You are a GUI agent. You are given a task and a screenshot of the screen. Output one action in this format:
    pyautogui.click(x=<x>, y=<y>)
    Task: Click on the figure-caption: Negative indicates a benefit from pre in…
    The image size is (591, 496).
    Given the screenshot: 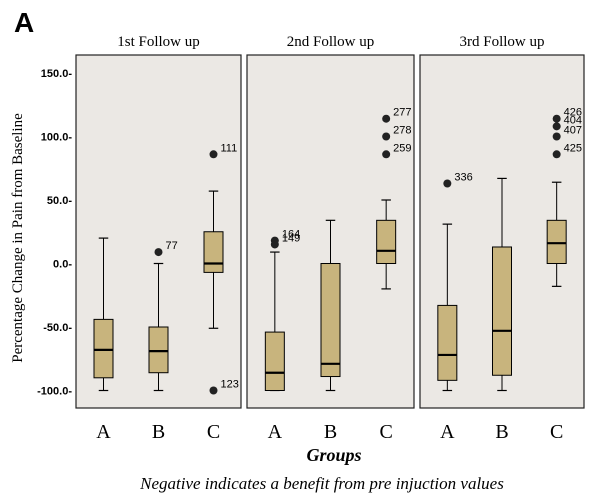 What is the action you would take?
    pyautogui.click(x=321, y=483)
    